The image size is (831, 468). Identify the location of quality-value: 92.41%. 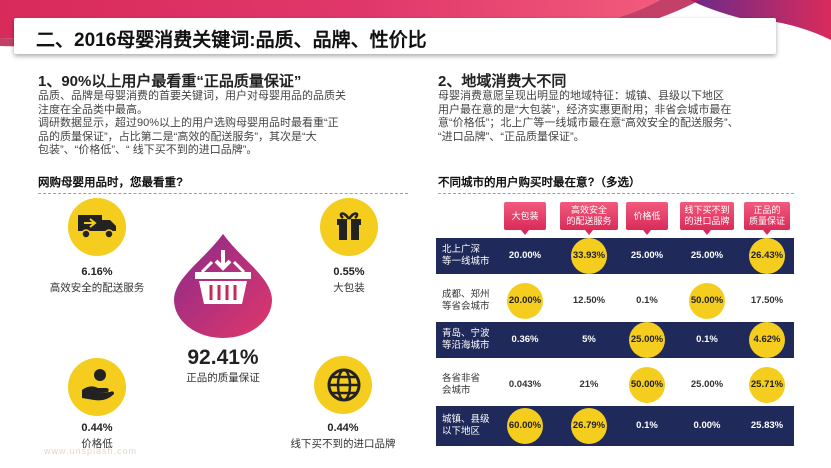
(223, 357).